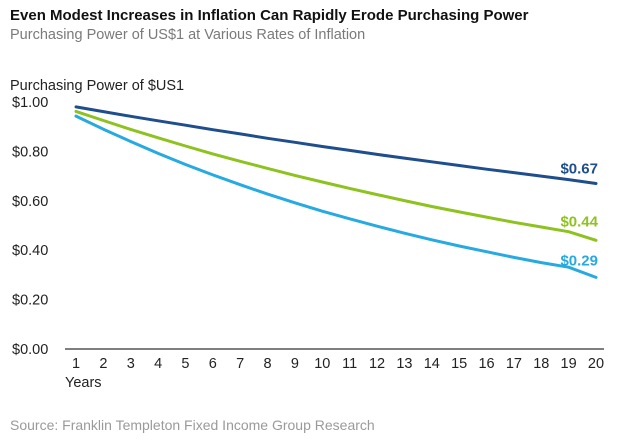  Describe the element at coordinates (432, 364) in the screenshot. I see `x-tick-label: 14` at that location.